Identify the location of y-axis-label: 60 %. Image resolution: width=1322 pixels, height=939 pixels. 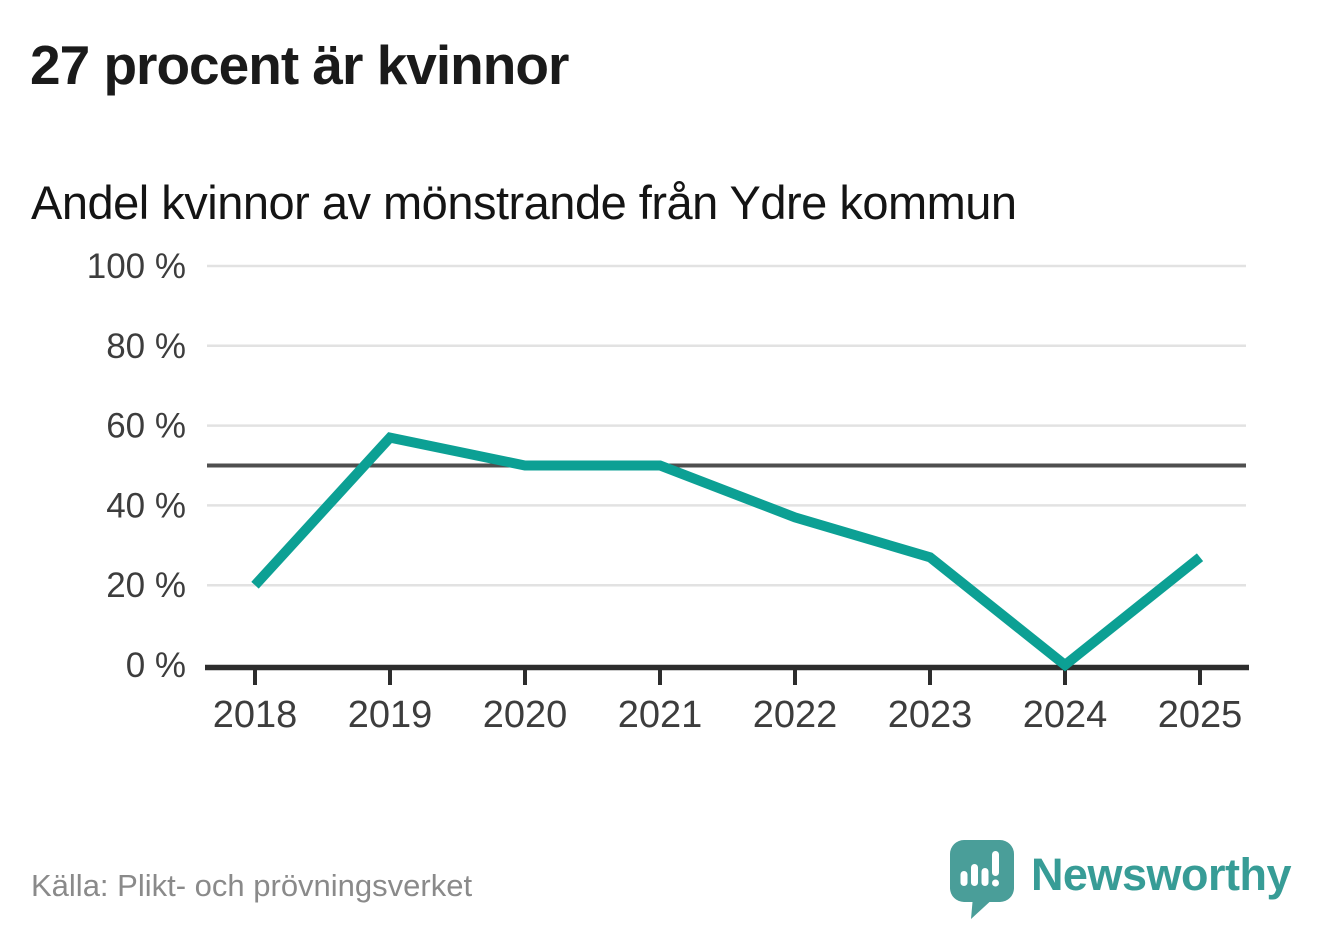
(146, 426).